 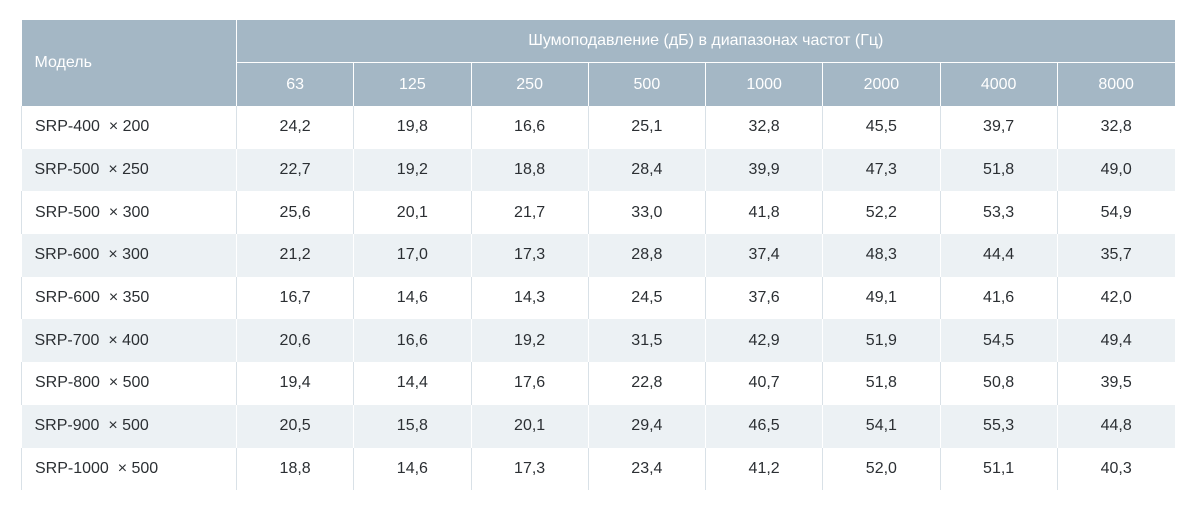 What do you see at coordinates (646, 341) in the screenshot?
I see `value-cell: 31,5` at bounding box center [646, 341].